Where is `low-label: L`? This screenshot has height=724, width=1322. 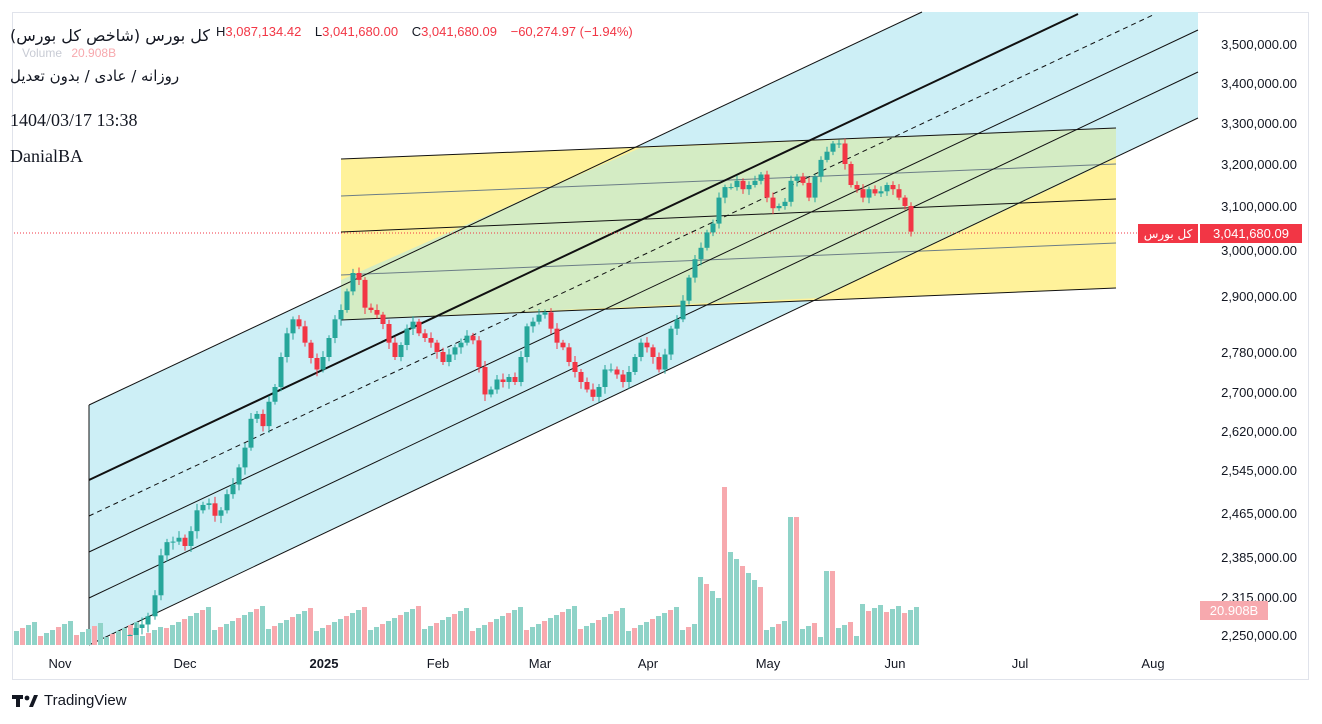
low-label: L is located at coordinates (318, 31).